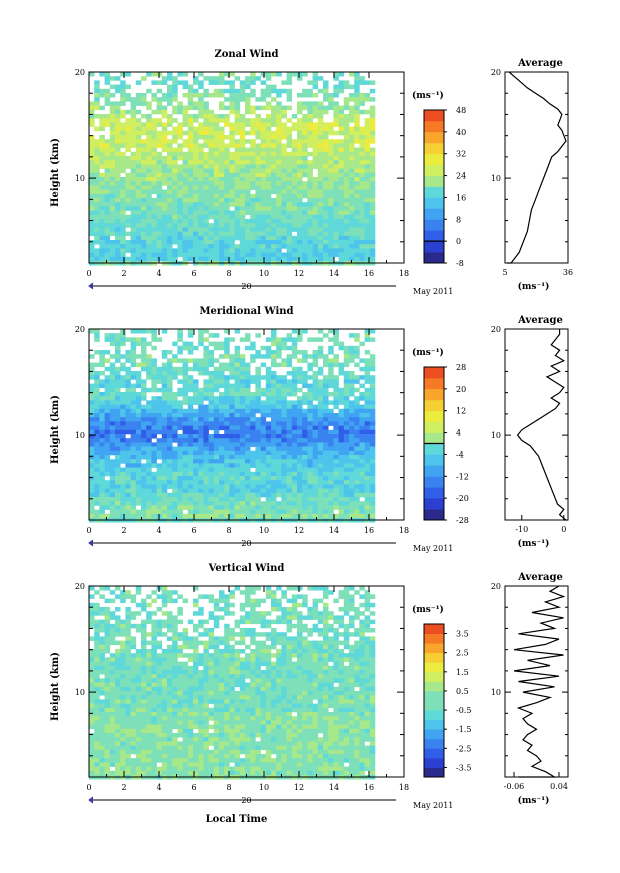 This screenshot has width=620, height=873. I want to click on average-x-tick-label: 5, so click(504, 272).